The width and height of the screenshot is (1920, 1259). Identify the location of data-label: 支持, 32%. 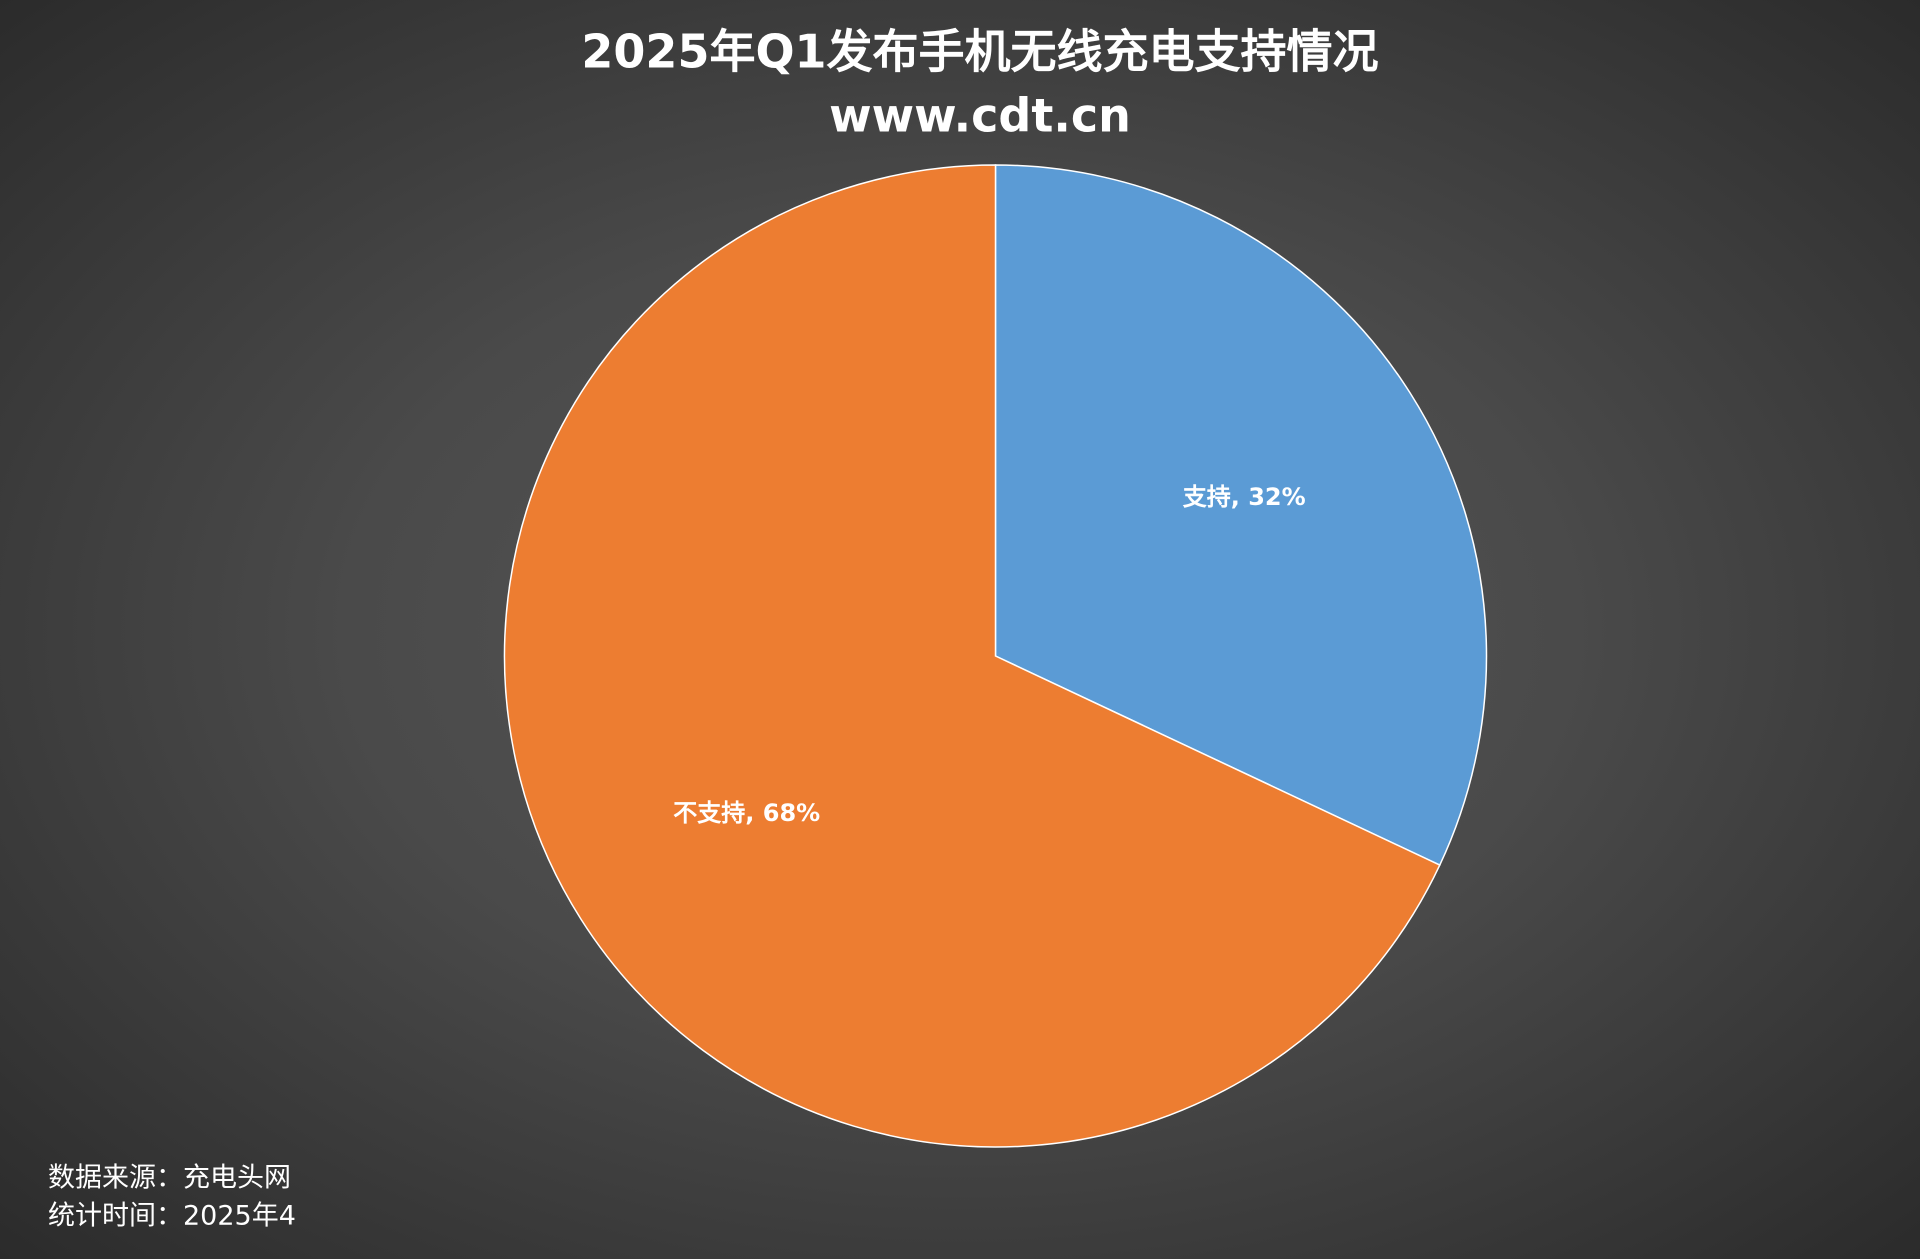
(1244, 497).